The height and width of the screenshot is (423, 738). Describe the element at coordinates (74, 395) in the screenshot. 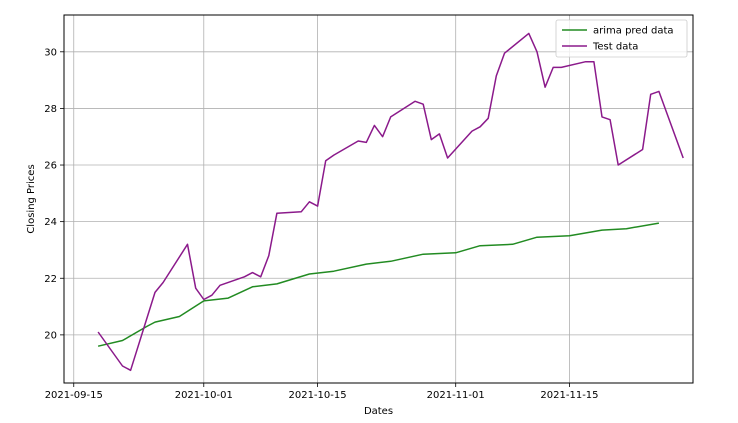

I see `x-tick-label: 2021-09-15` at that location.